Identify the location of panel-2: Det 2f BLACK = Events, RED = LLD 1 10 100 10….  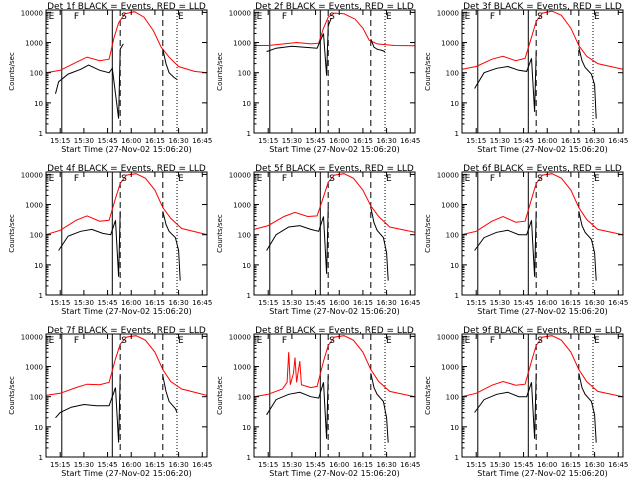
(318, 78).